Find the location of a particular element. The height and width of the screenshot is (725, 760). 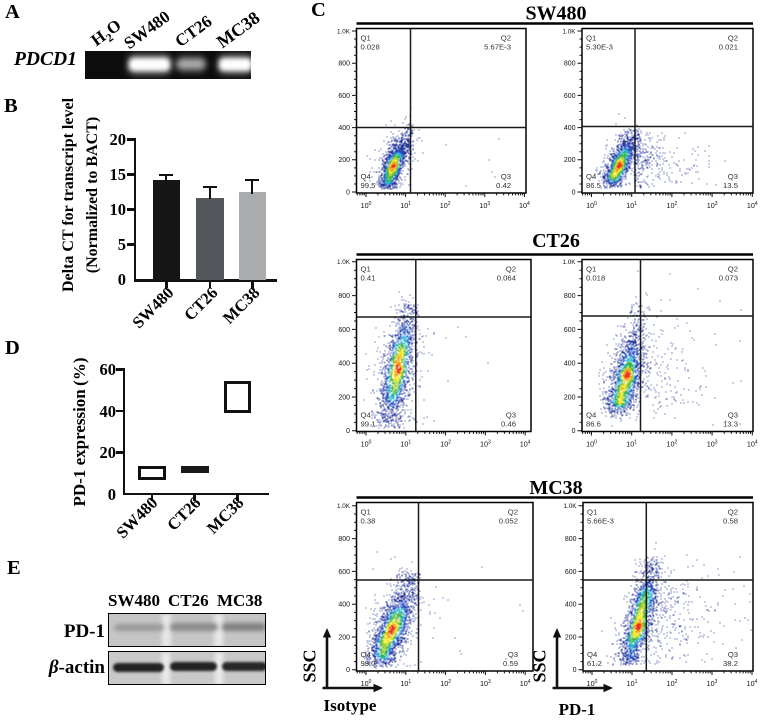

svg-text: MC38 is located at coordinates (555, 488).